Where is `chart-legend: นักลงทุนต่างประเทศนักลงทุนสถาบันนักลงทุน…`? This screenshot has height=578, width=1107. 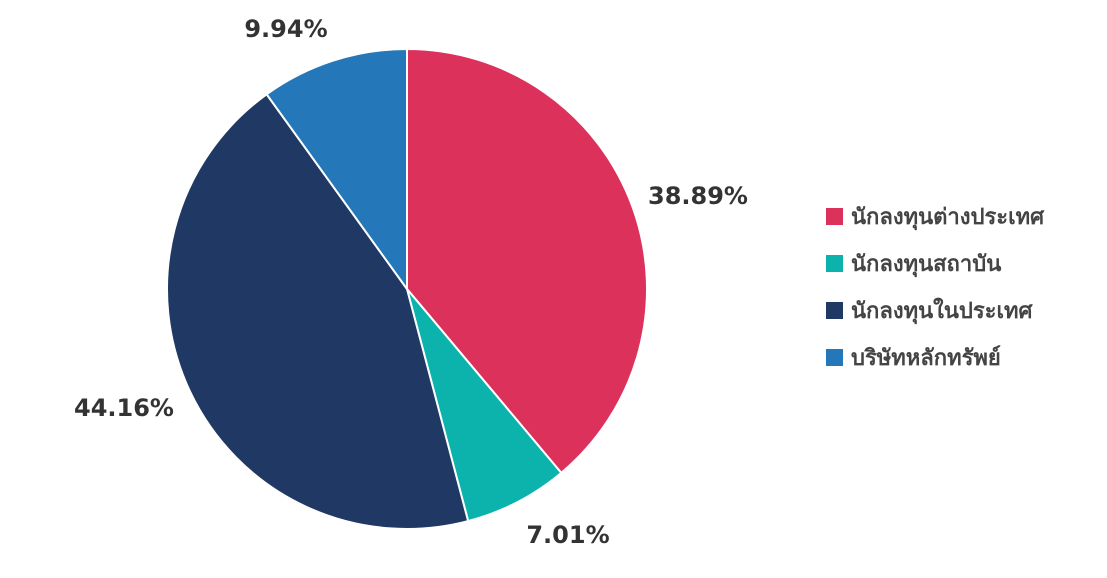 chart-legend: นักลงทุนต่างประเทศนักลงทุนสถาบันนักลงทุน… is located at coordinates (963, 292).